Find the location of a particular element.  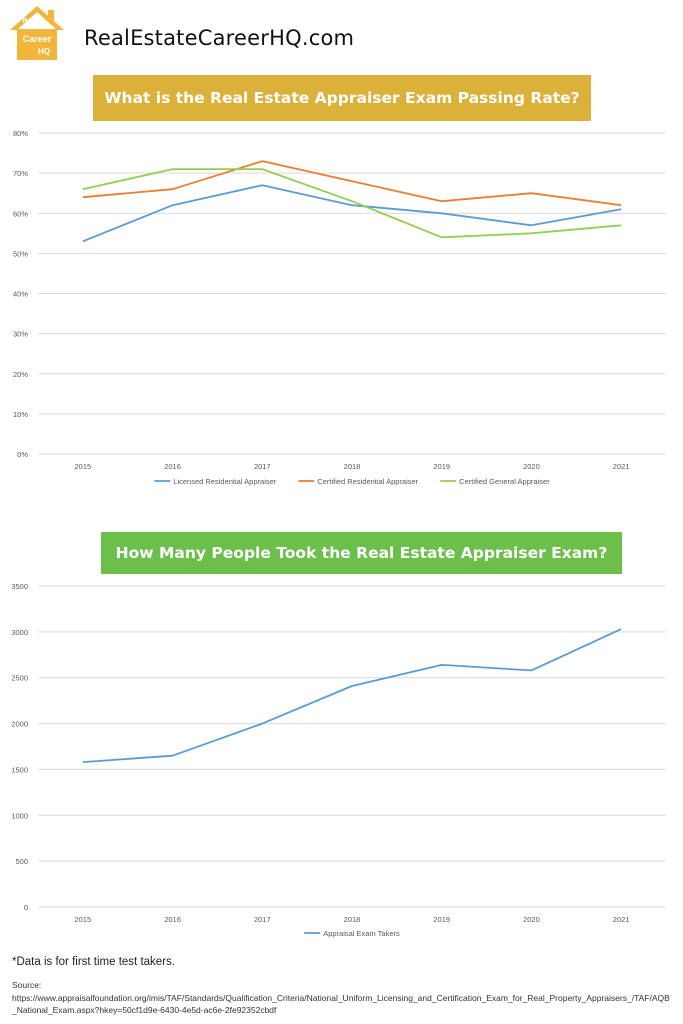

house-logo-icon: Real Estate Career HQ is located at coordinates (37, 33).